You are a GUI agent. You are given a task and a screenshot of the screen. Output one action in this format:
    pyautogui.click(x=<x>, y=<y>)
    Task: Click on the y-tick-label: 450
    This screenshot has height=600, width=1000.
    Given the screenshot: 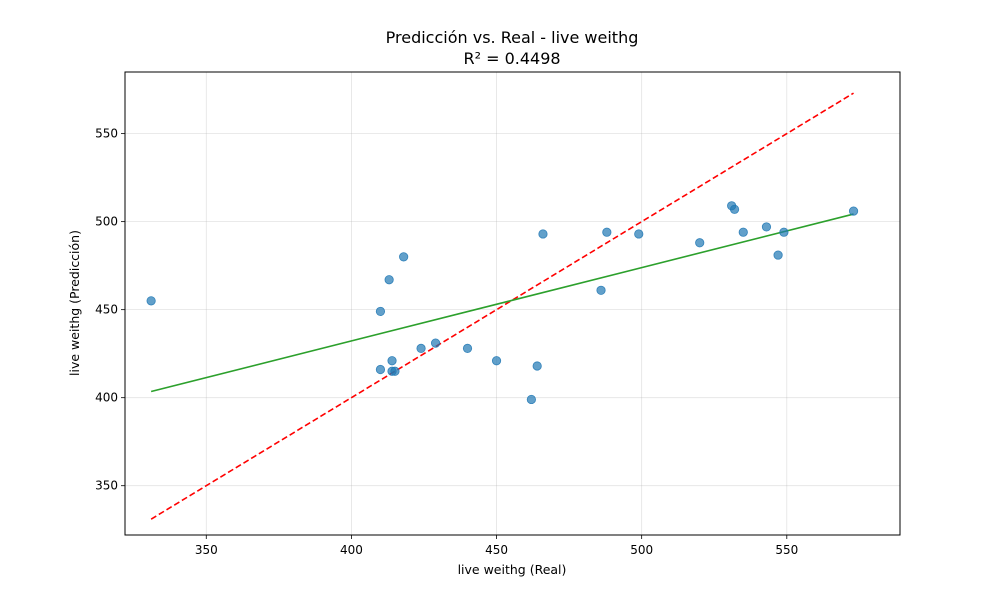 What is the action you would take?
    pyautogui.click(x=106, y=310)
    